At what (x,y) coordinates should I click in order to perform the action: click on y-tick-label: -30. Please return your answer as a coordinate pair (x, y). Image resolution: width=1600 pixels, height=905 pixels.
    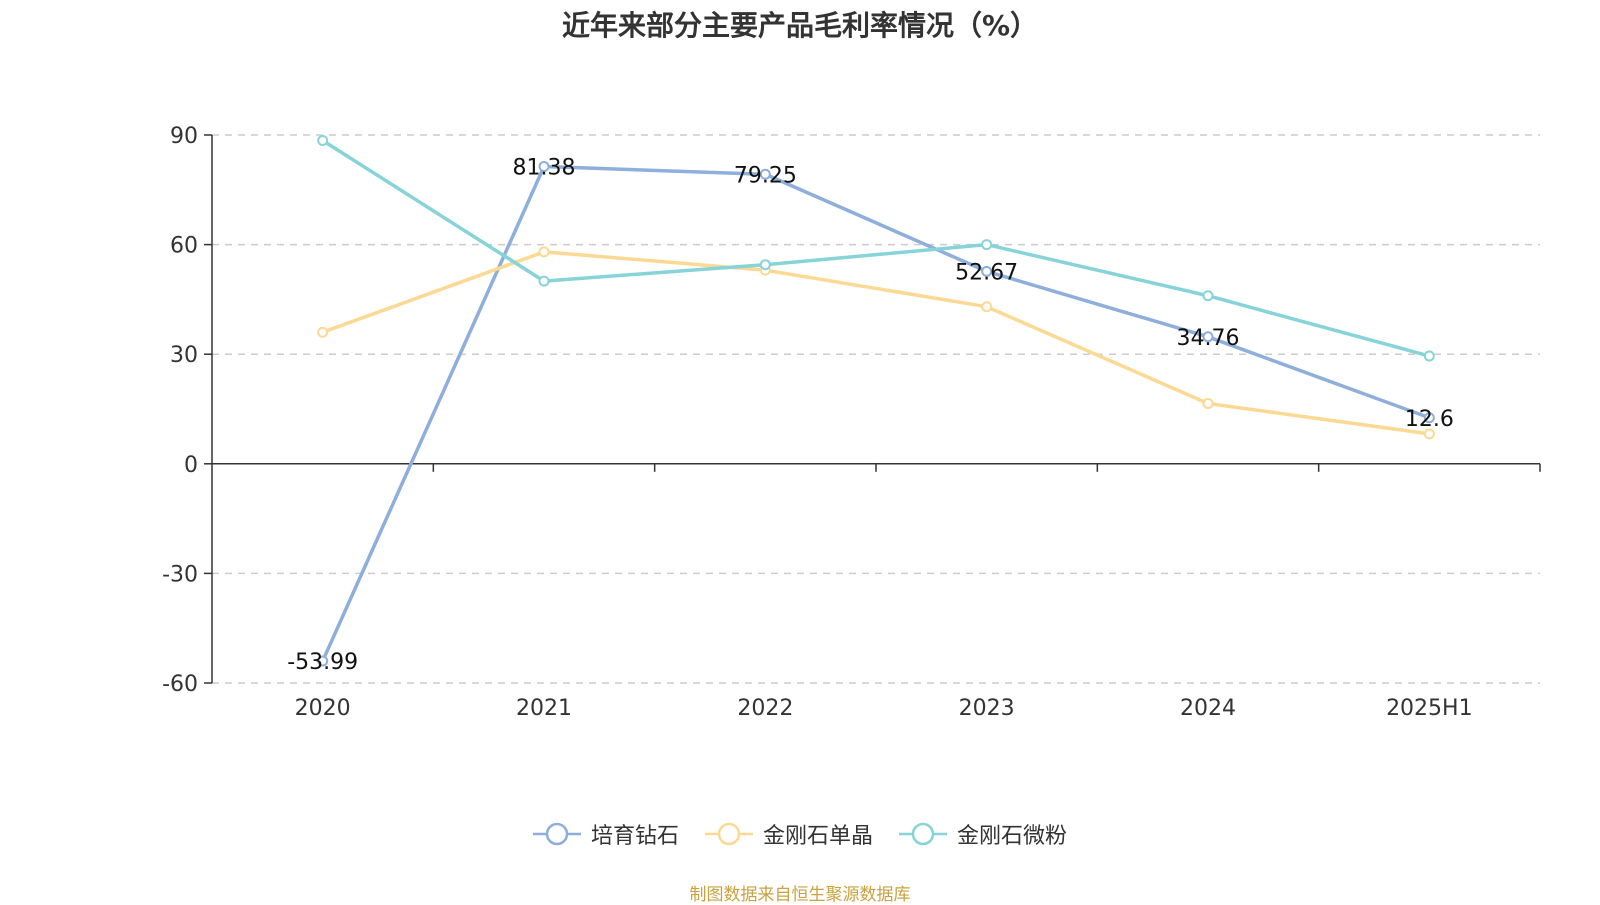
    Looking at the image, I should click on (180, 574).